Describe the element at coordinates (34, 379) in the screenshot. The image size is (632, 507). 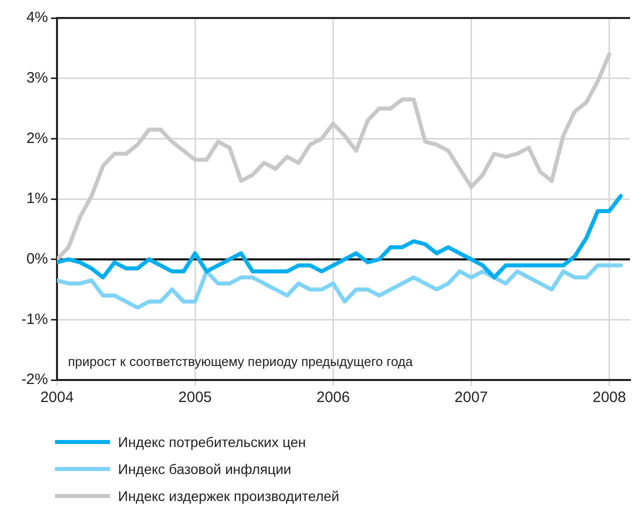
I see `y-tick-label: -2%` at that location.